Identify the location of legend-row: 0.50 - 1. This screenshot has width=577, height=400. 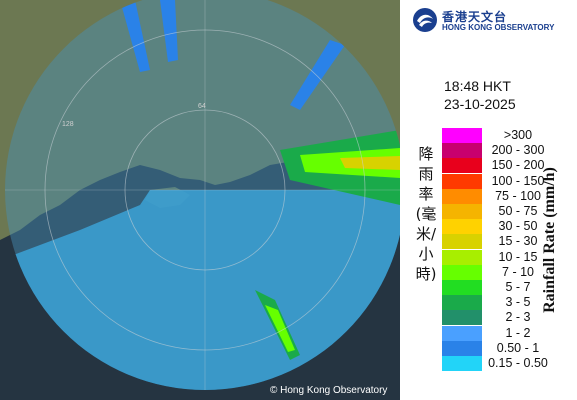
(507, 348).